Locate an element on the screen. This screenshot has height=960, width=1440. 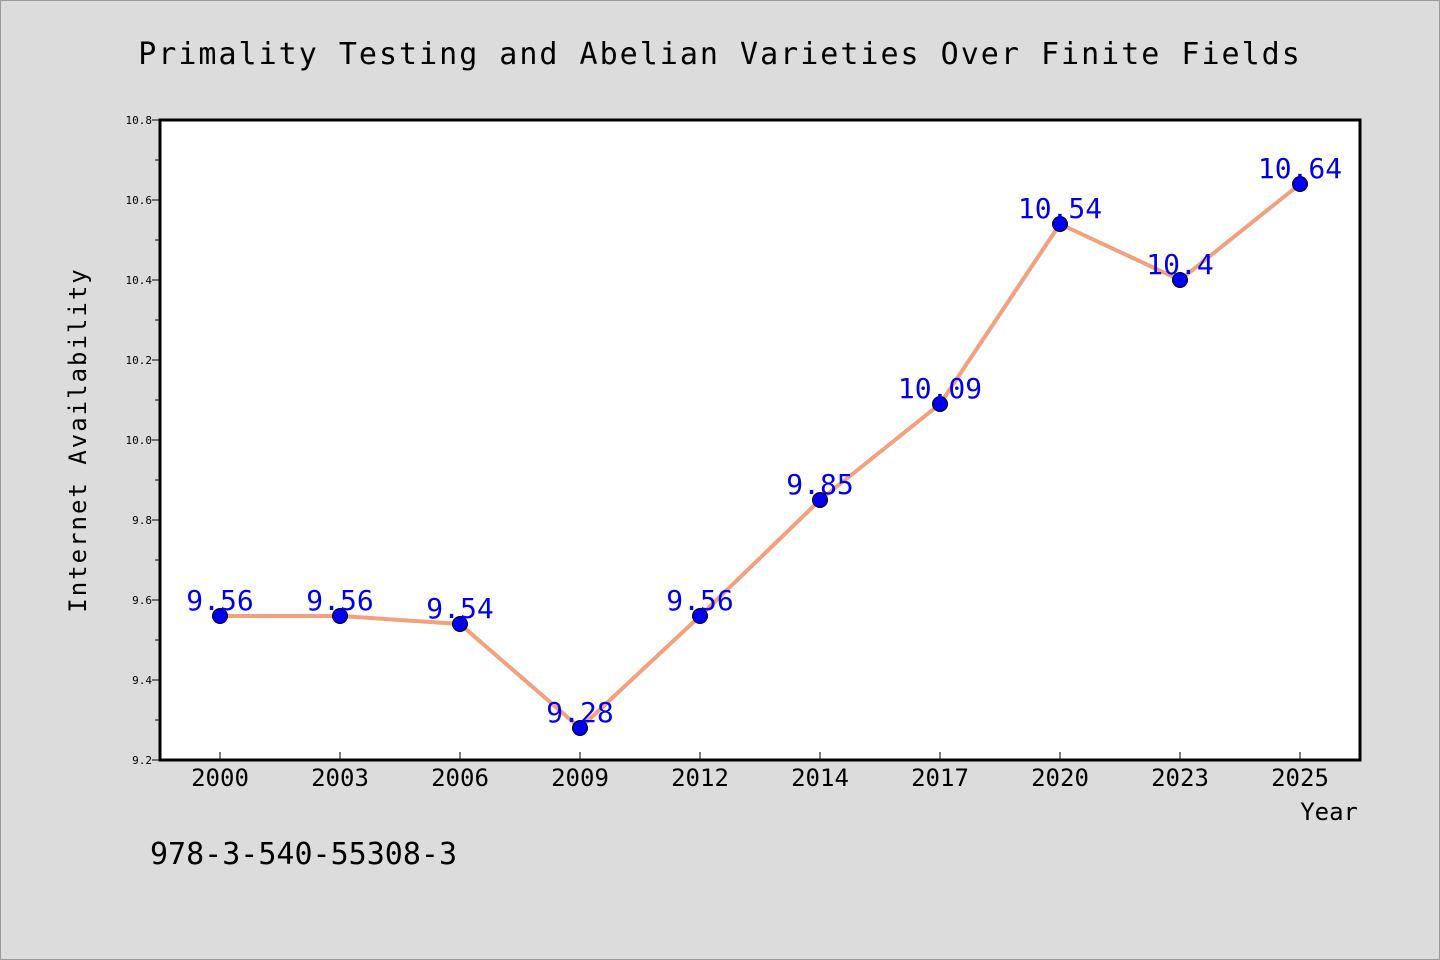
y-tick-label: 9.8 is located at coordinates (142, 520).